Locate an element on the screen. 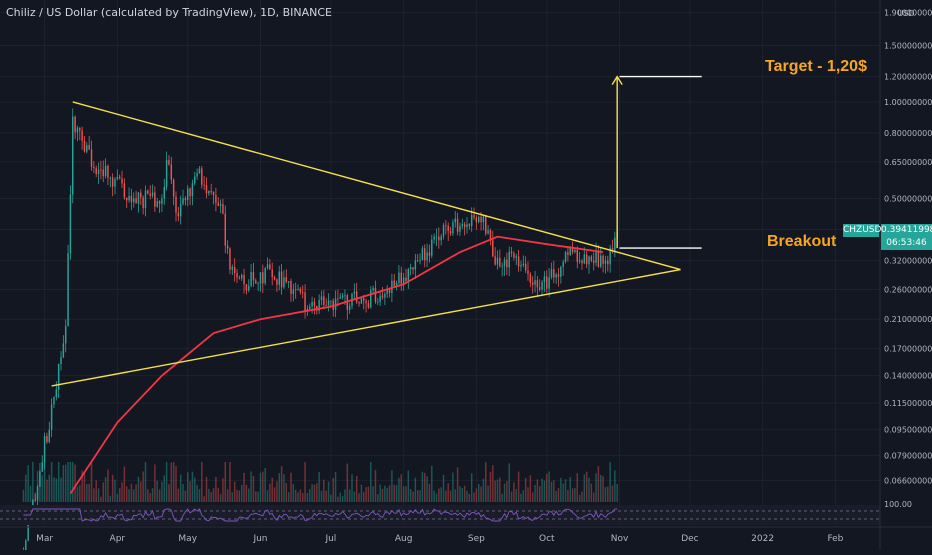  y-tick-label: 0.07900000 is located at coordinates (908, 455).